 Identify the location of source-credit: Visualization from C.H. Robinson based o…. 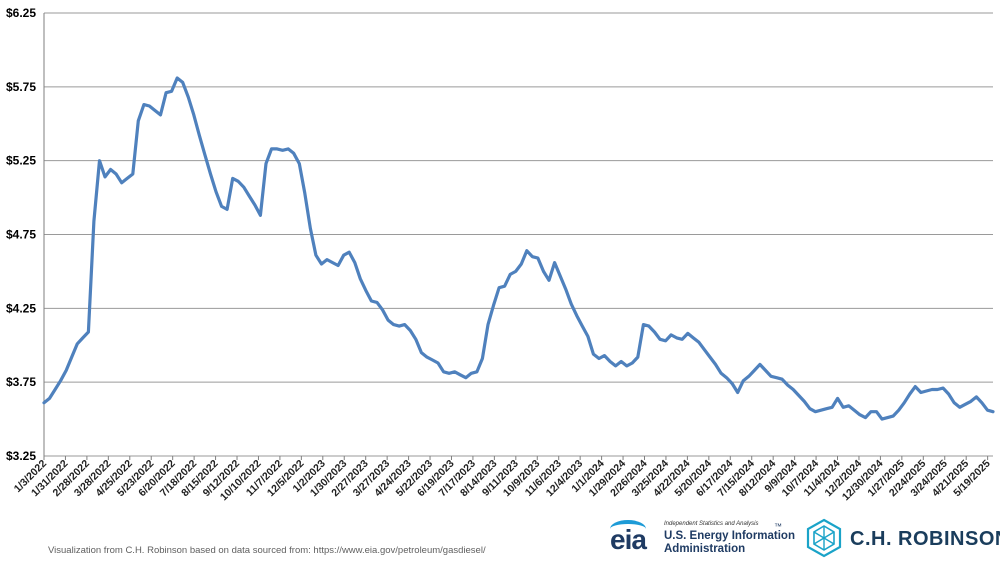
(267, 550).